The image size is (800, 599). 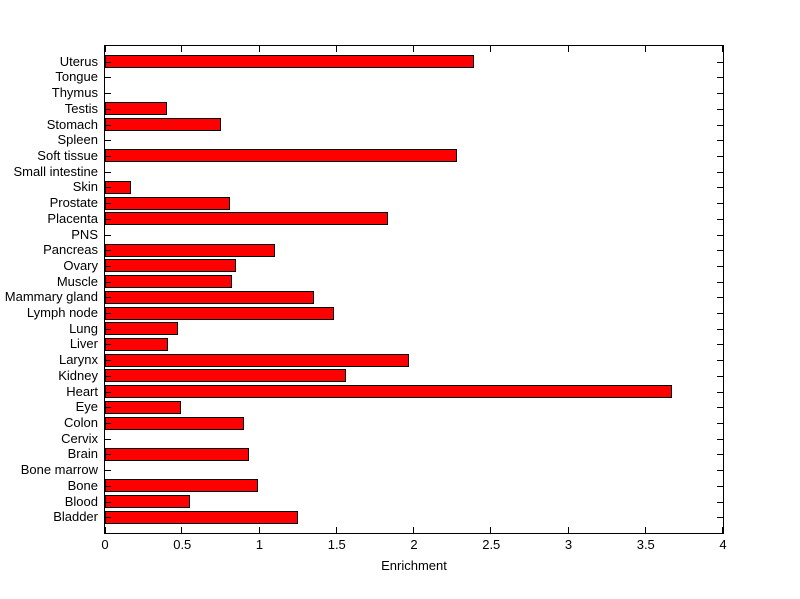 What do you see at coordinates (181, 486) in the screenshot?
I see `bar-bone` at bounding box center [181, 486].